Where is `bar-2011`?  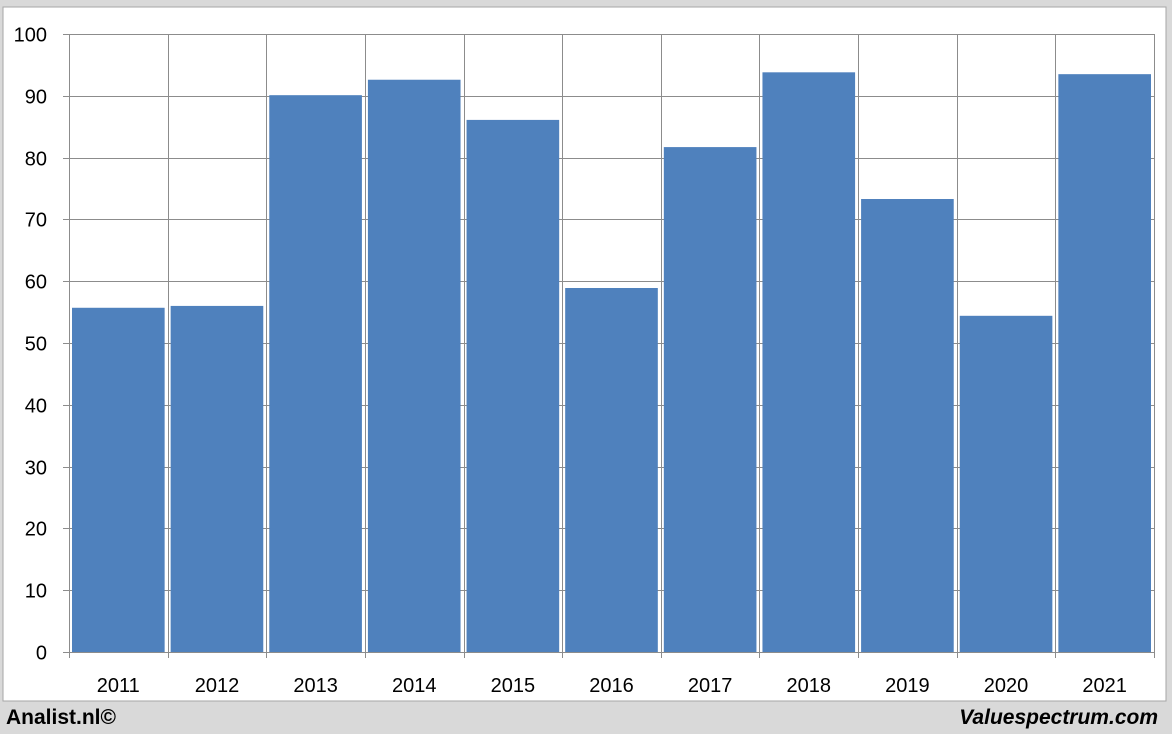
bar-2011 is located at coordinates (118, 479).